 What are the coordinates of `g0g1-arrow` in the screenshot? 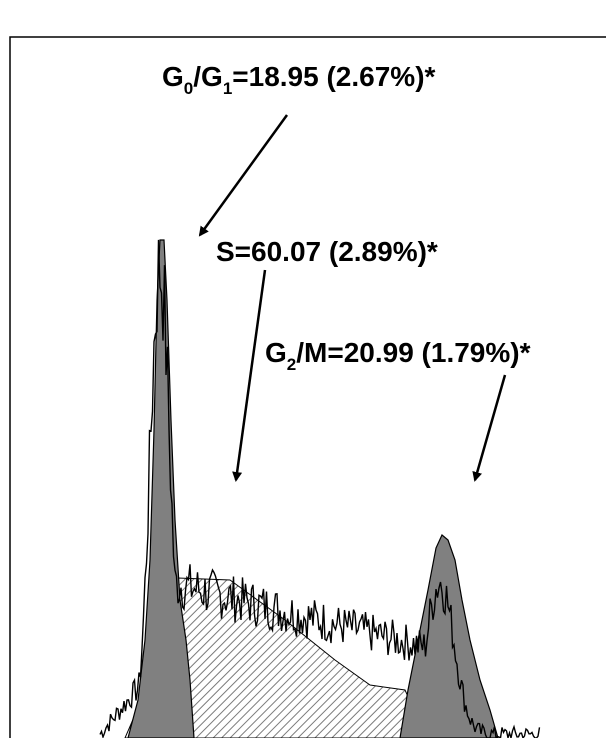 It's located at (243, 175).